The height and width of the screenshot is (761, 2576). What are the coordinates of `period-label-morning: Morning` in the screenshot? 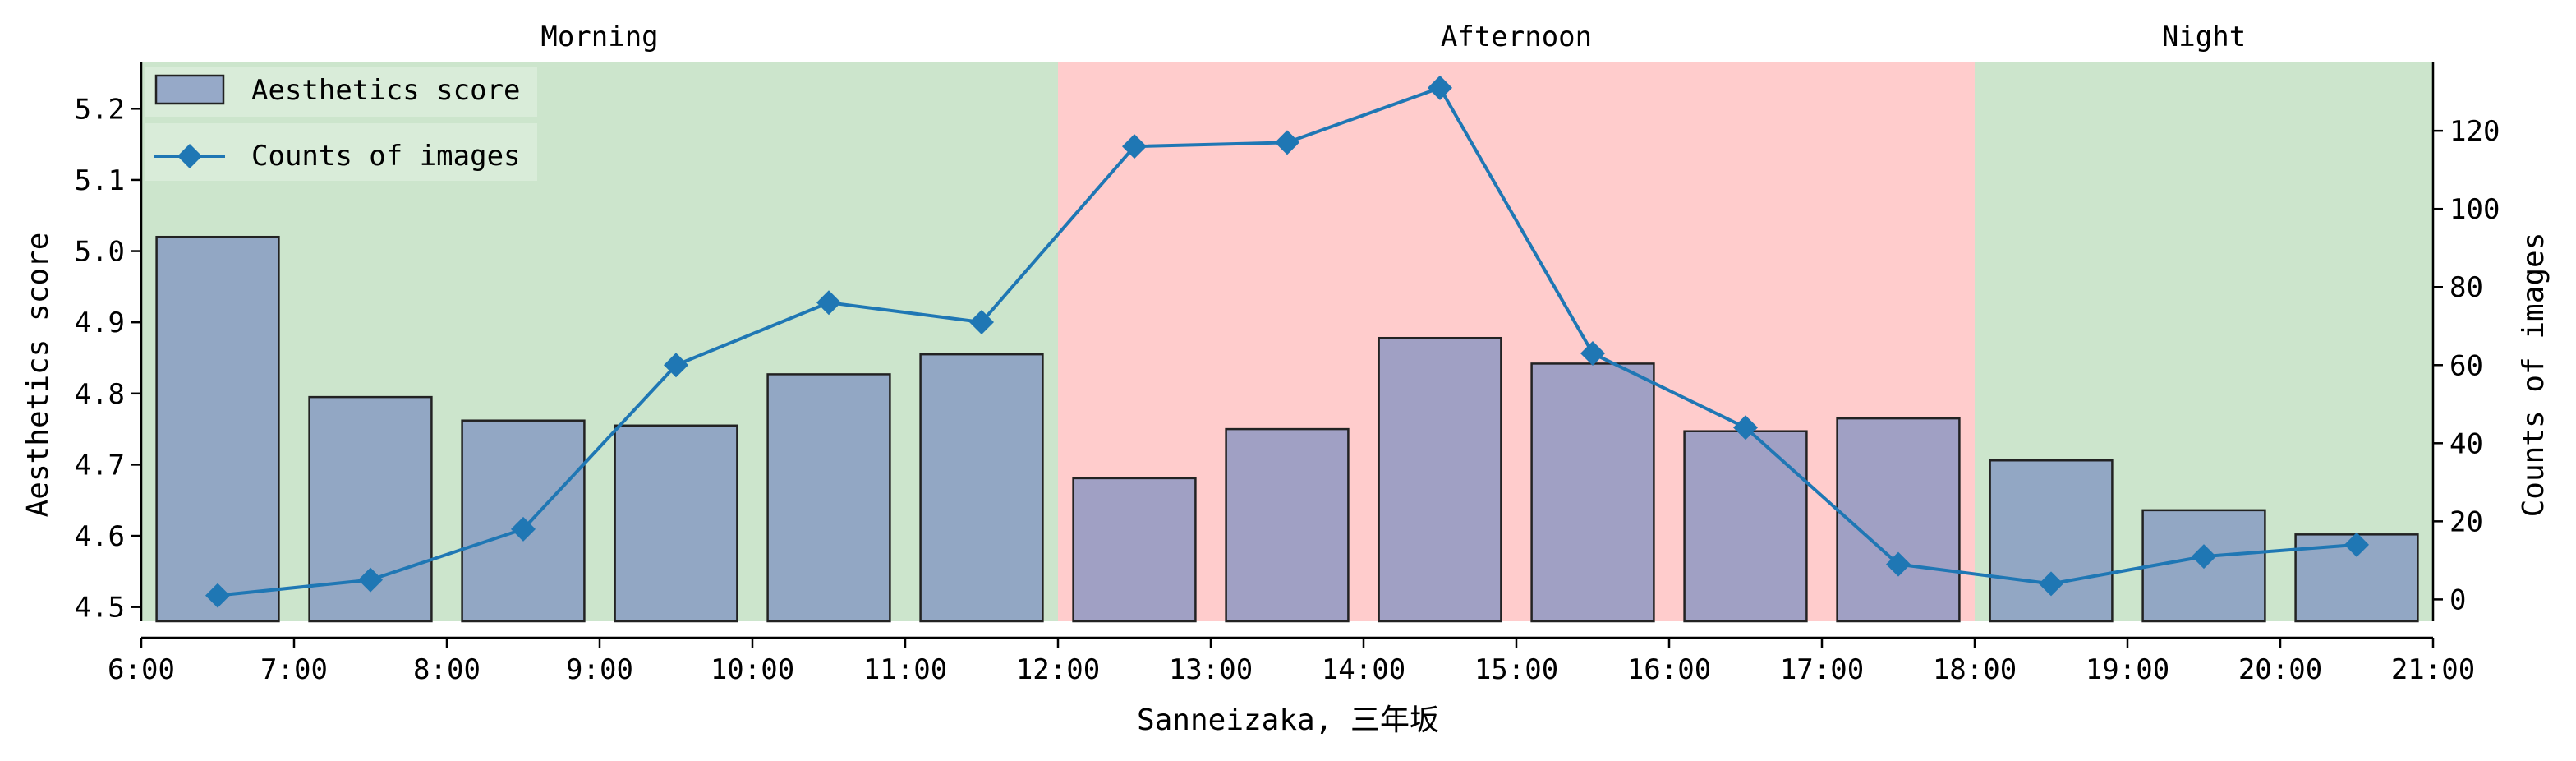 It's located at (599, 37).